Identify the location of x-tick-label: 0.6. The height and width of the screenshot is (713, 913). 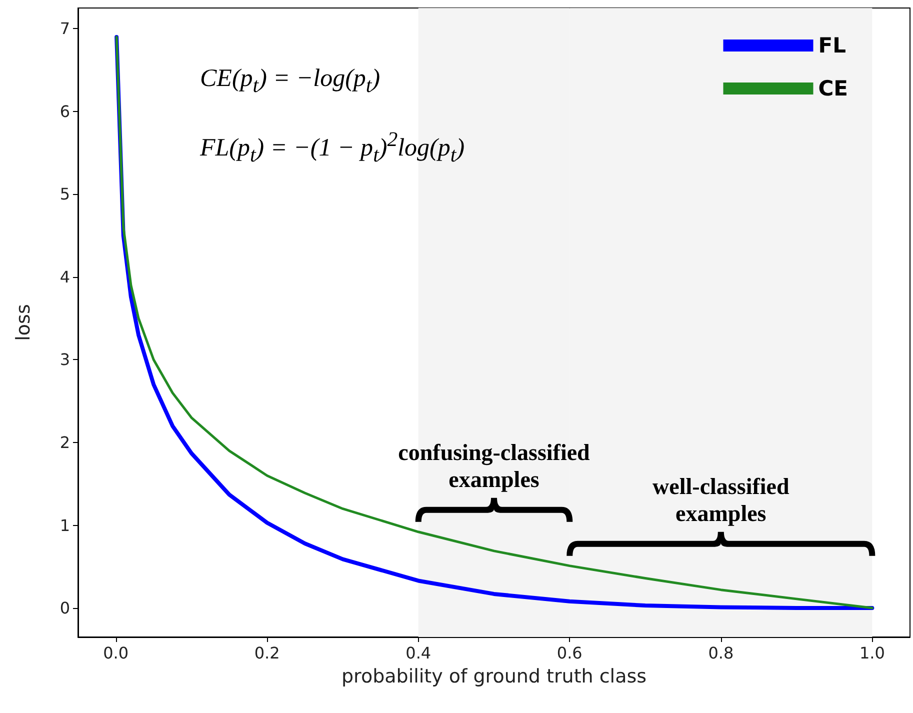
(569, 653).